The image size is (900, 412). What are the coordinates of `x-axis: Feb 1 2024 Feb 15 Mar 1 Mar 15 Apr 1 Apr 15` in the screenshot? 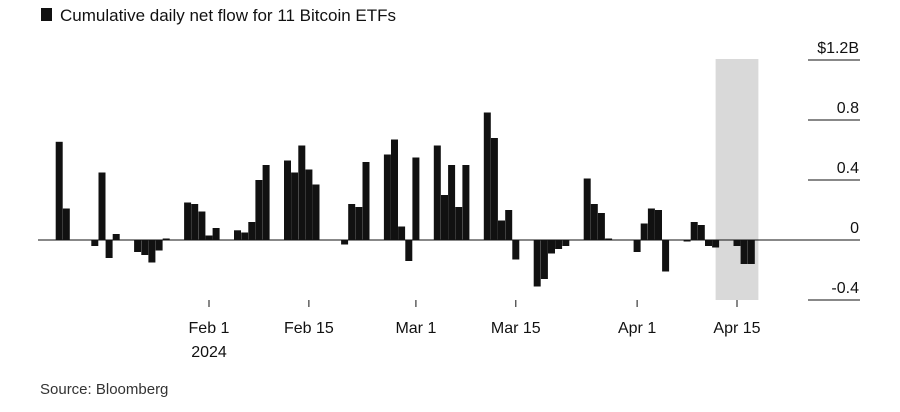 It's located at (475, 330).